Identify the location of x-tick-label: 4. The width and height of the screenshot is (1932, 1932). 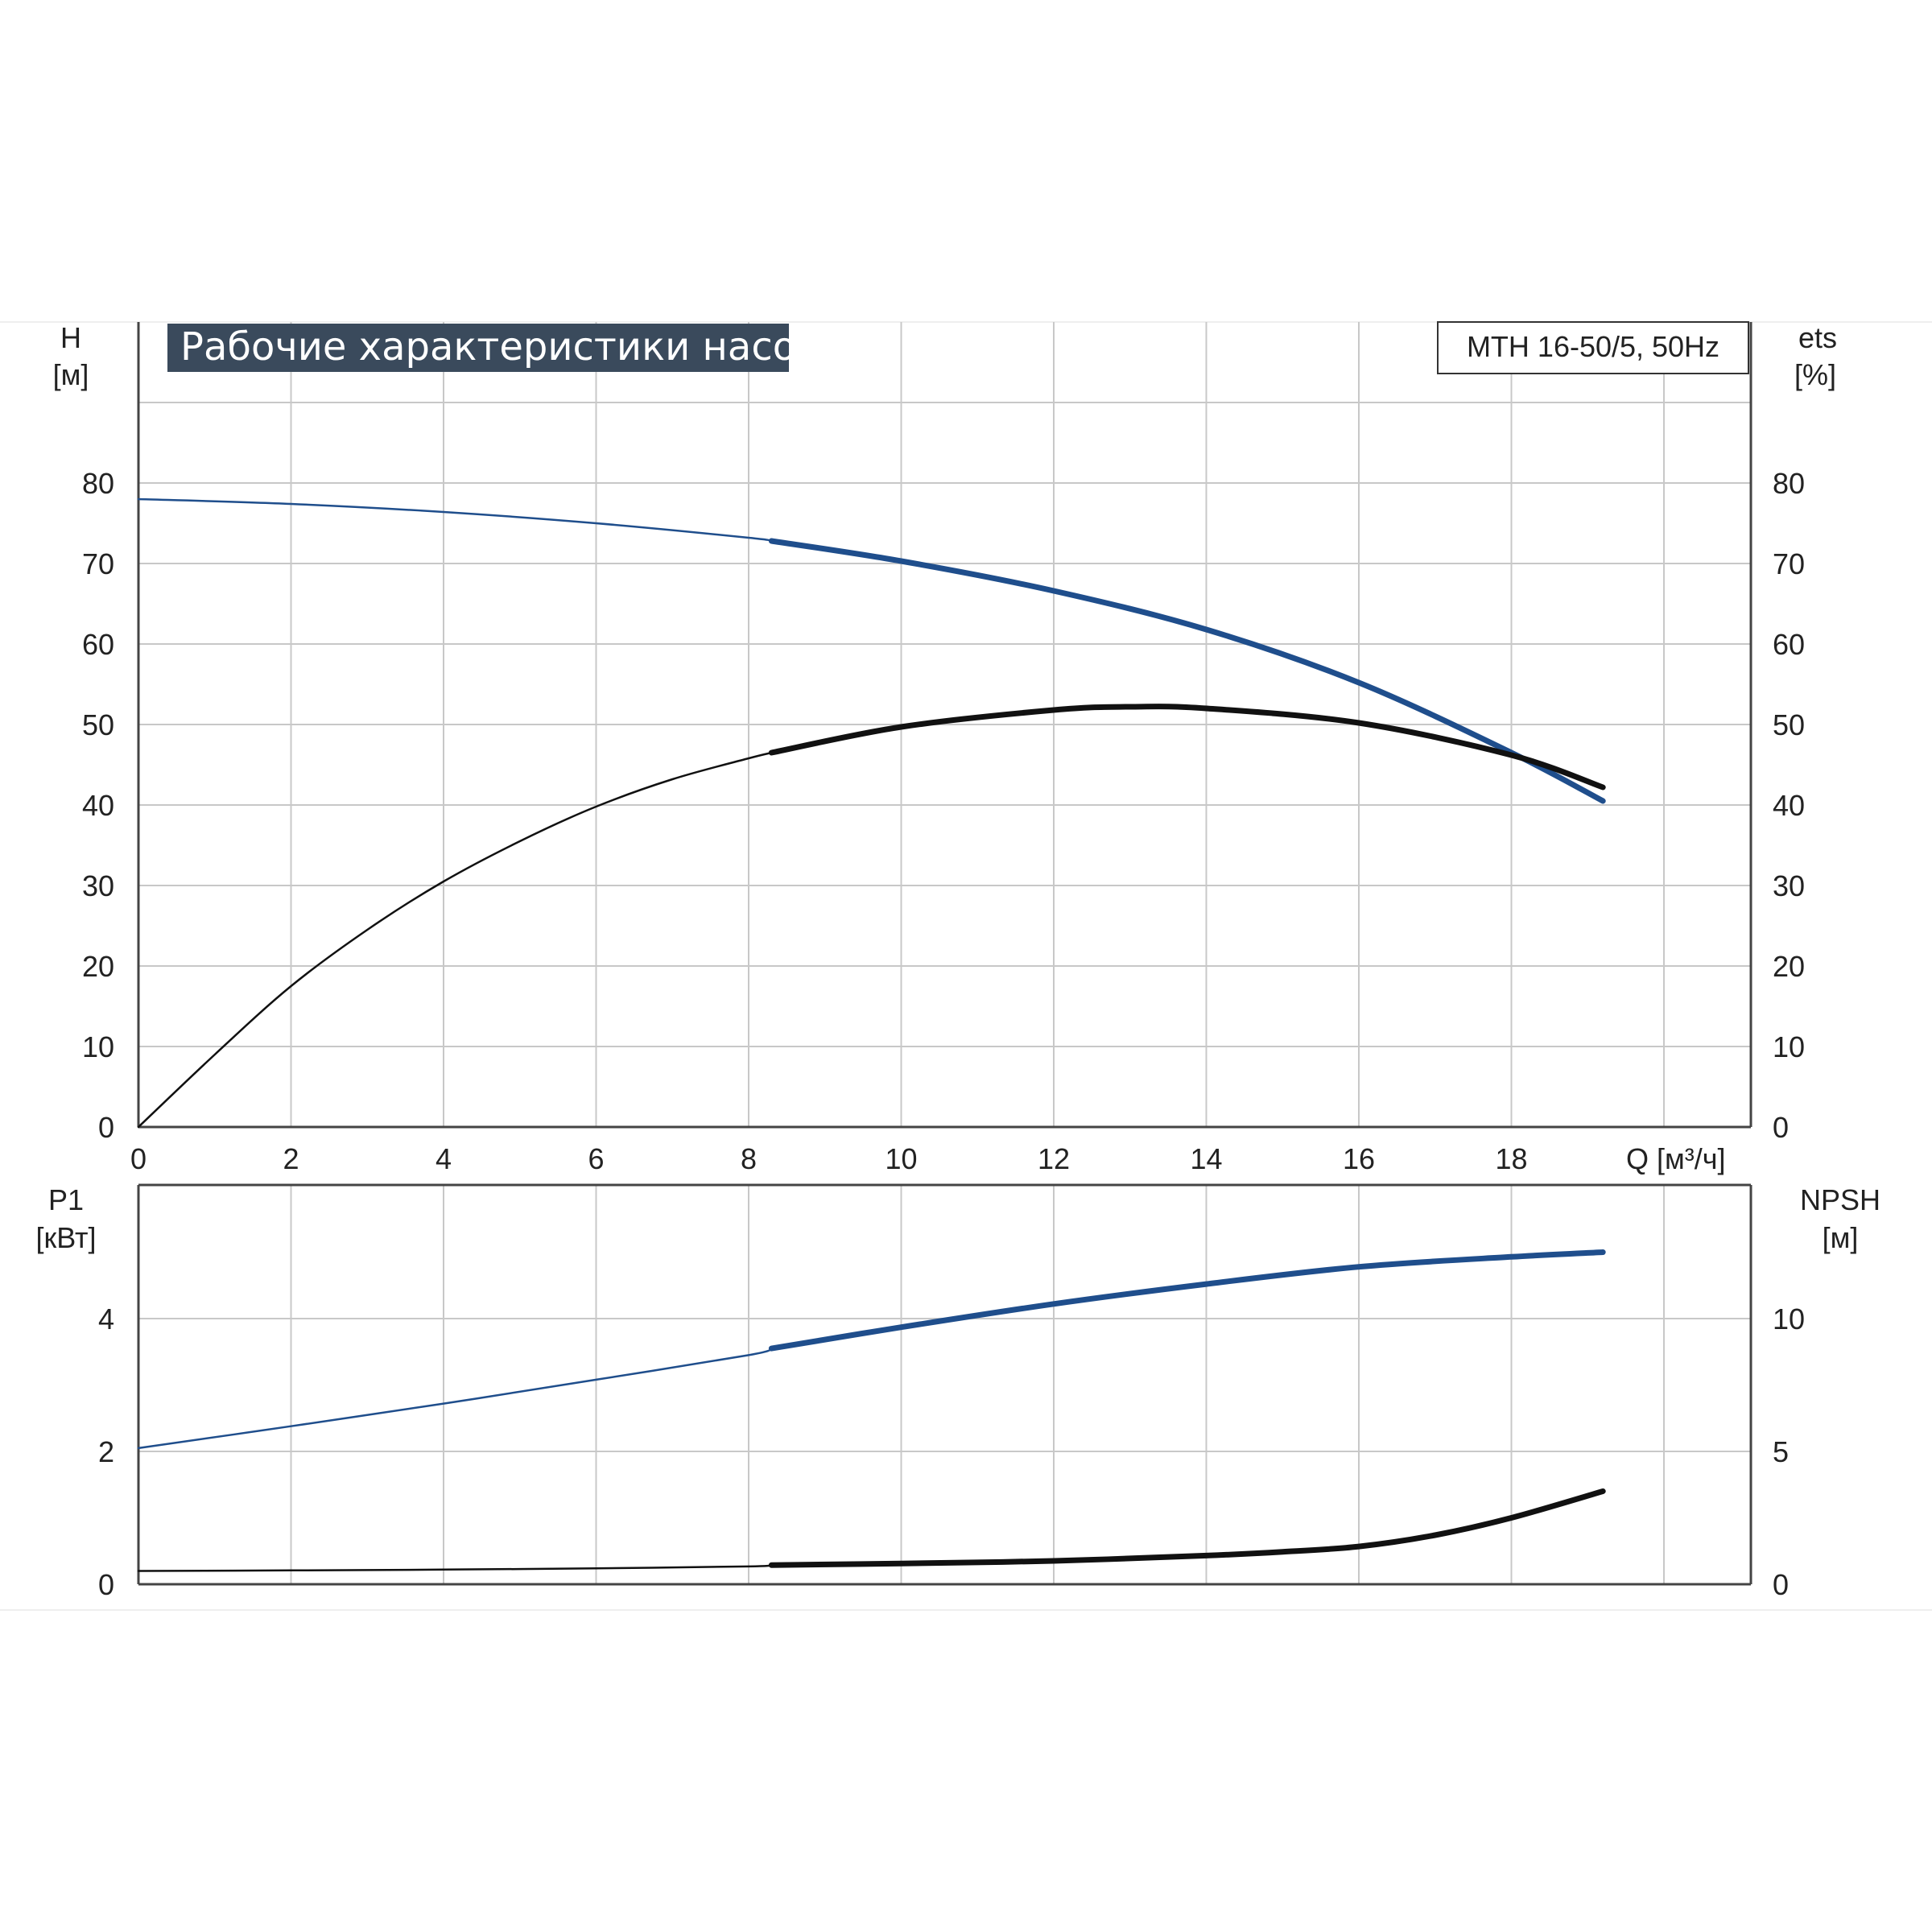
(444, 1158).